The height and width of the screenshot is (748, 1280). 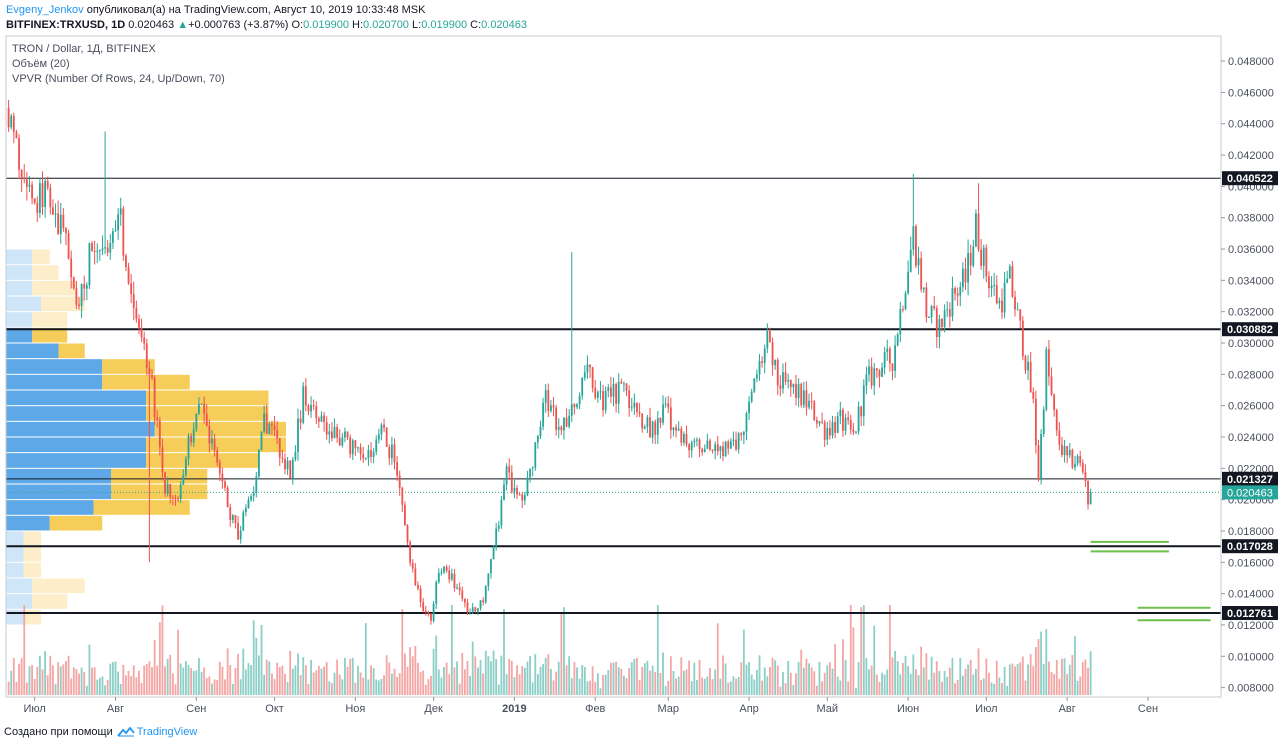 I want to click on time-tick-label: Ноя, so click(x=355, y=709).